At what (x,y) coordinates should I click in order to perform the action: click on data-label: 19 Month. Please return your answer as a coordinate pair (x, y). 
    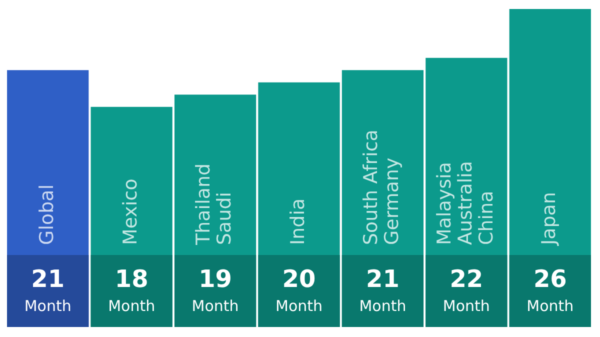
    Looking at the image, I should click on (215, 290).